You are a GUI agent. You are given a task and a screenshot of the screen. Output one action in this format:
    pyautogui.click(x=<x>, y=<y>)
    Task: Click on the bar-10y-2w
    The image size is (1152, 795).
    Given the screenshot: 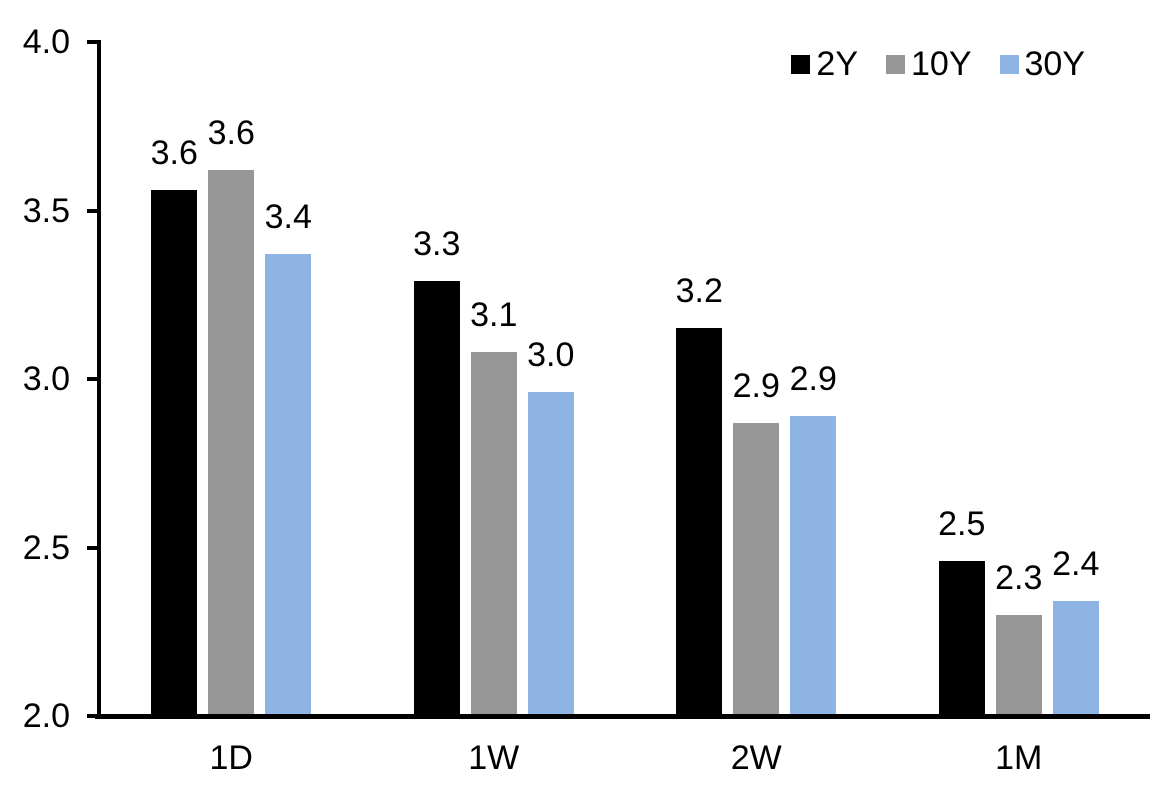 What is the action you would take?
    pyautogui.click(x=756, y=569)
    